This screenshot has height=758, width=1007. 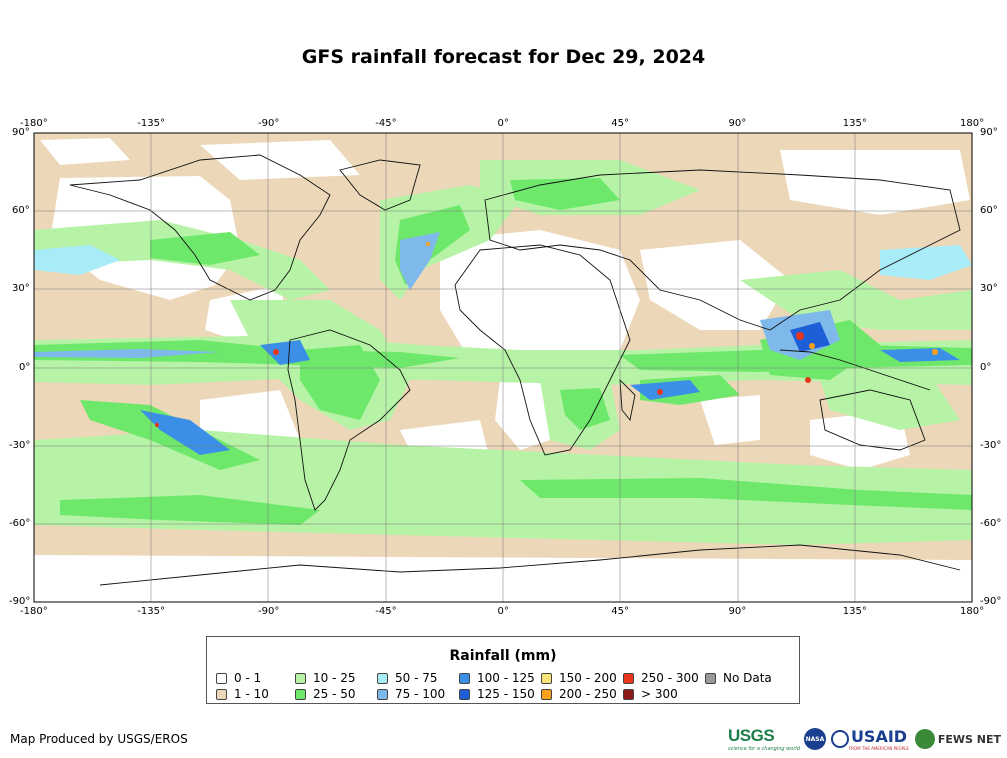 I want to click on lon-tick-top: 45°, so click(x=620, y=123).